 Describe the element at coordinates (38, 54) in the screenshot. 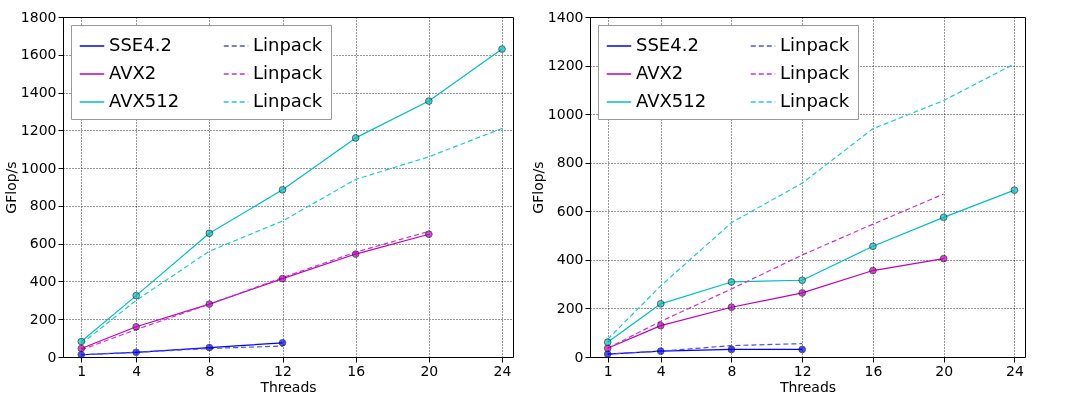

I see `y-tick-label: 1600` at that location.